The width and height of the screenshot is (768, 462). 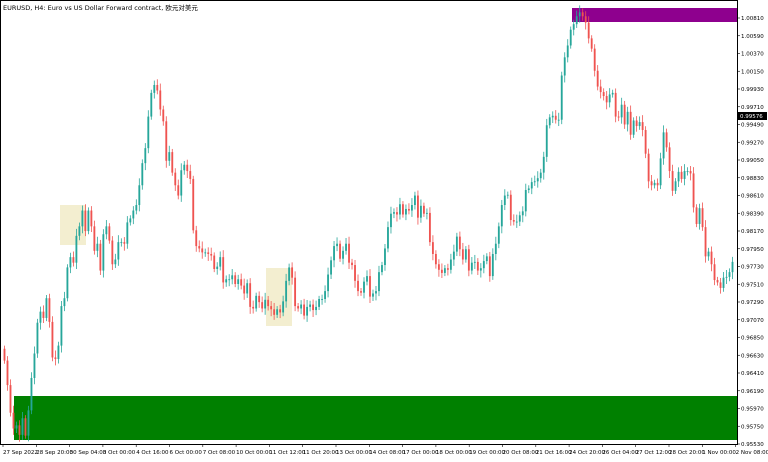 What do you see at coordinates (687, 453) in the screenshot?
I see `time-label: 28 Oct 20:00` at bounding box center [687, 453].